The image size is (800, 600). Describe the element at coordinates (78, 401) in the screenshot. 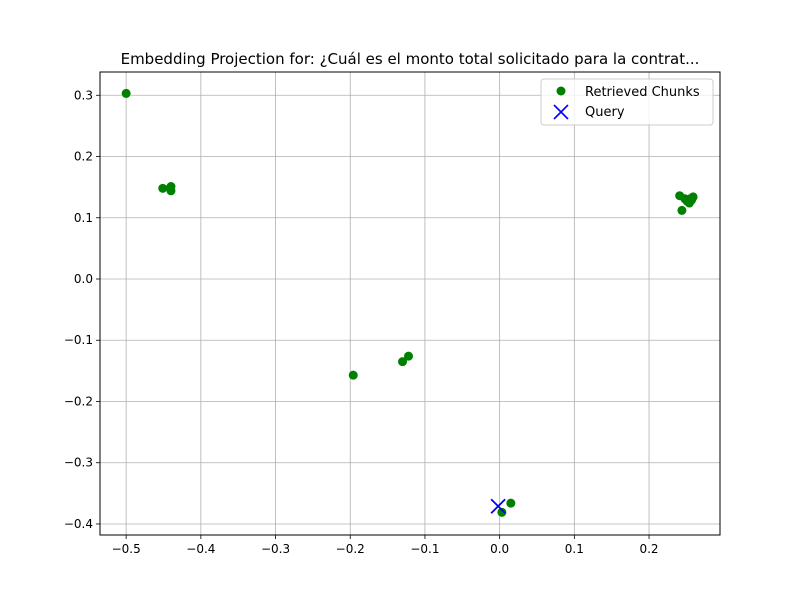

I see `y-tick-label: −0.2` at that location.